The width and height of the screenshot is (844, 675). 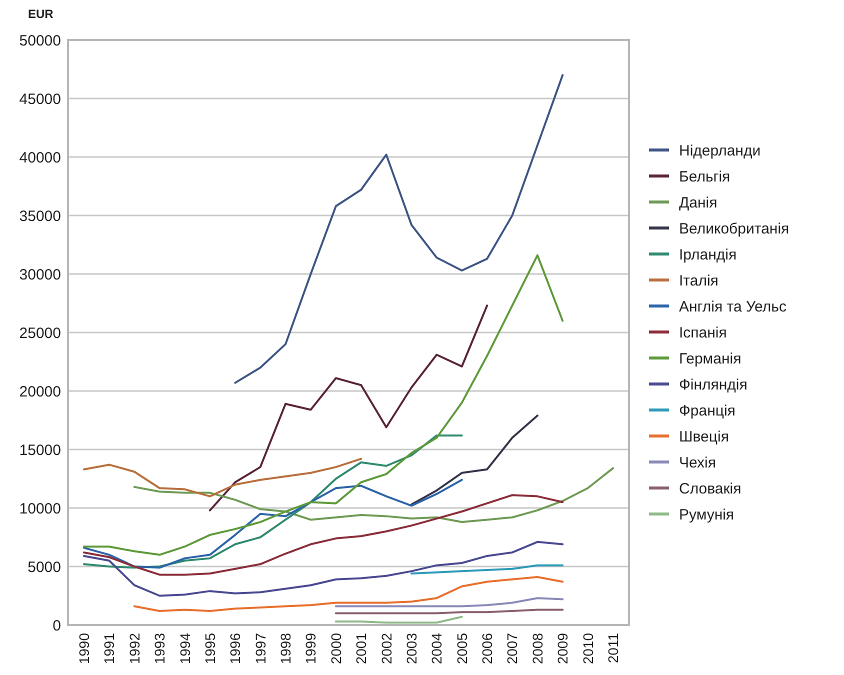 What do you see at coordinates (734, 229) in the screenshot?
I see `legend-label: Великобританія` at bounding box center [734, 229].